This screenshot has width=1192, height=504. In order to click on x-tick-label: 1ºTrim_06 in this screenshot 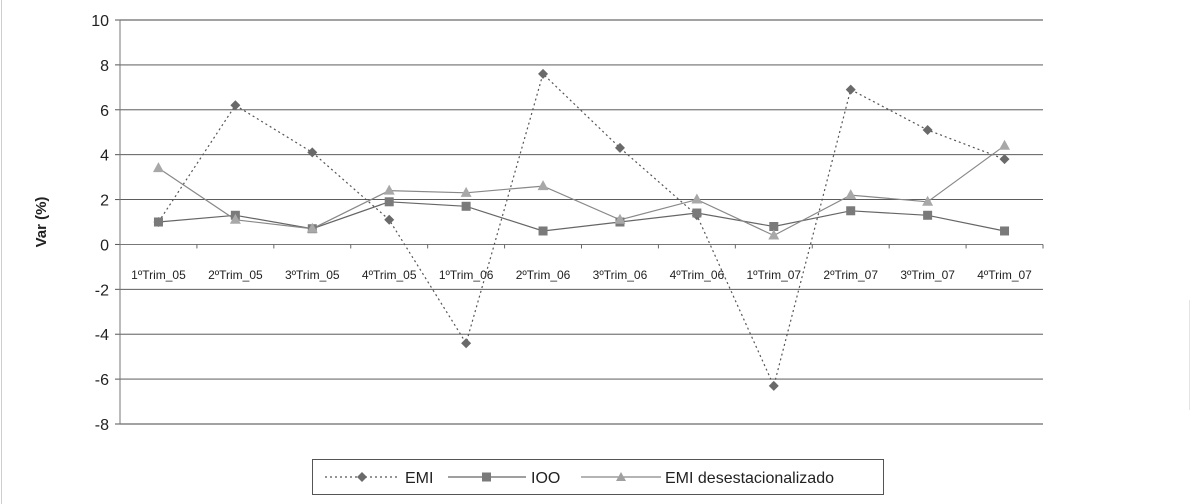, I will do `click(466, 275)`.